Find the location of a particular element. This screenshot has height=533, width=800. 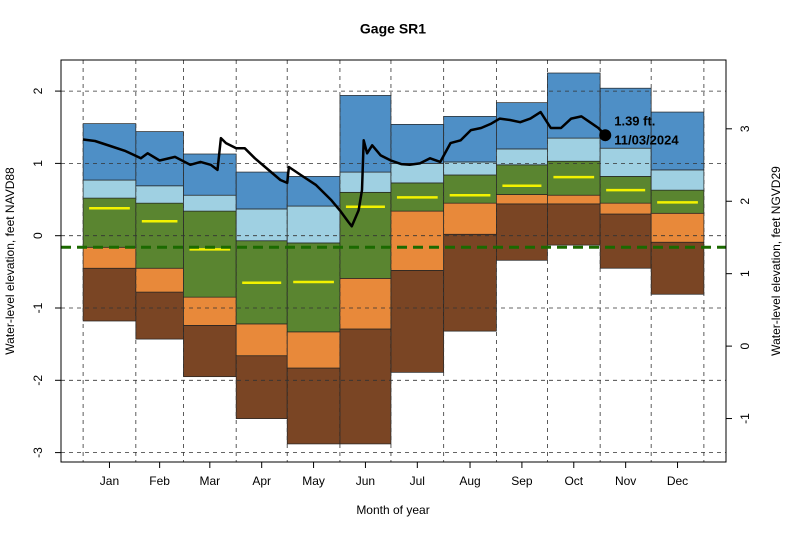

y-tick-label: -1 is located at coordinates (38, 307).